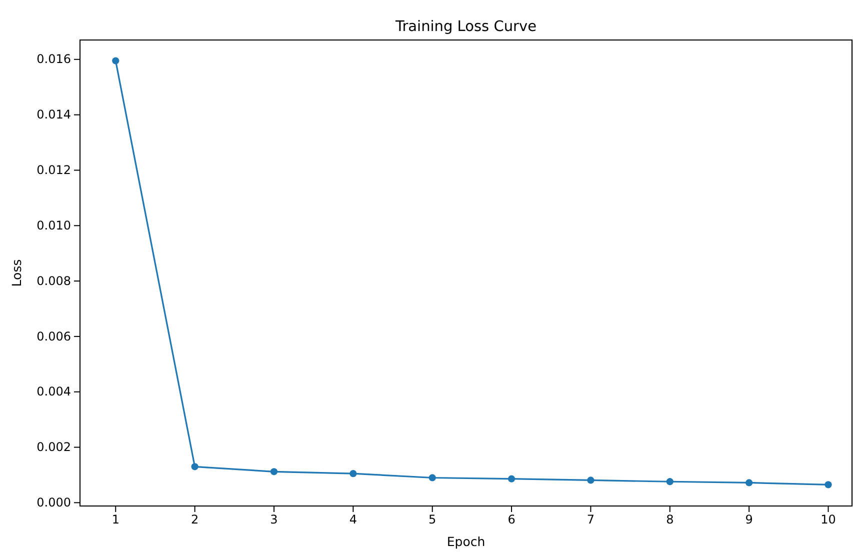 Image resolution: width=853 pixels, height=552 pixels. Describe the element at coordinates (53, 115) in the screenshot. I see `y-tick-label: 0.014` at that location.